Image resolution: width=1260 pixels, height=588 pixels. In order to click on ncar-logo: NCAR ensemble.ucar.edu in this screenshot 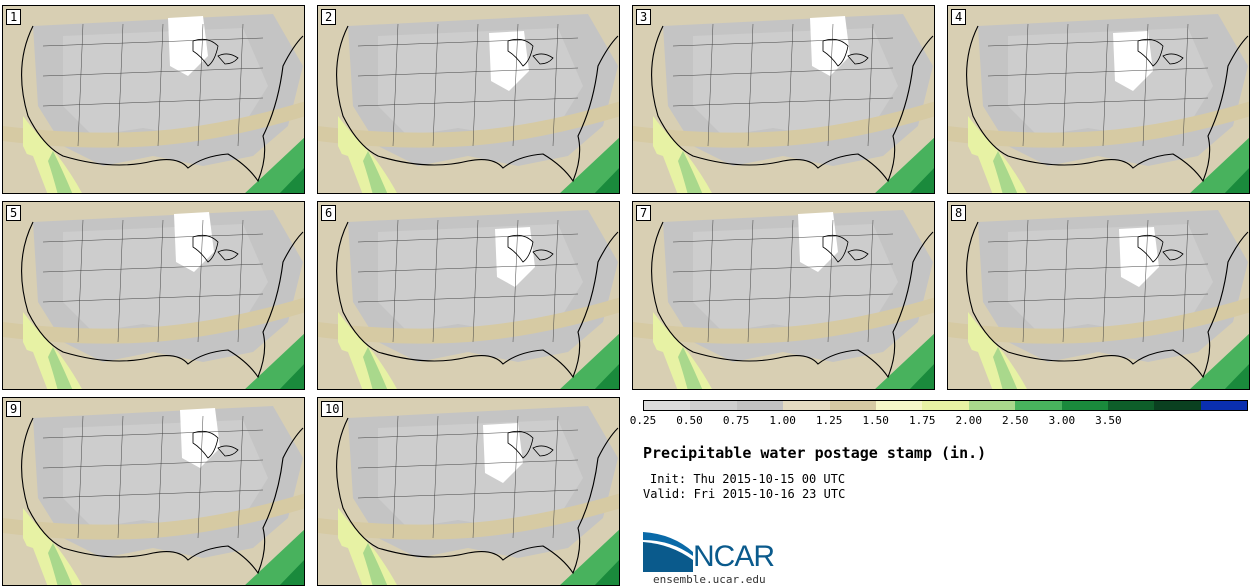, I will do `click(723, 558)`.